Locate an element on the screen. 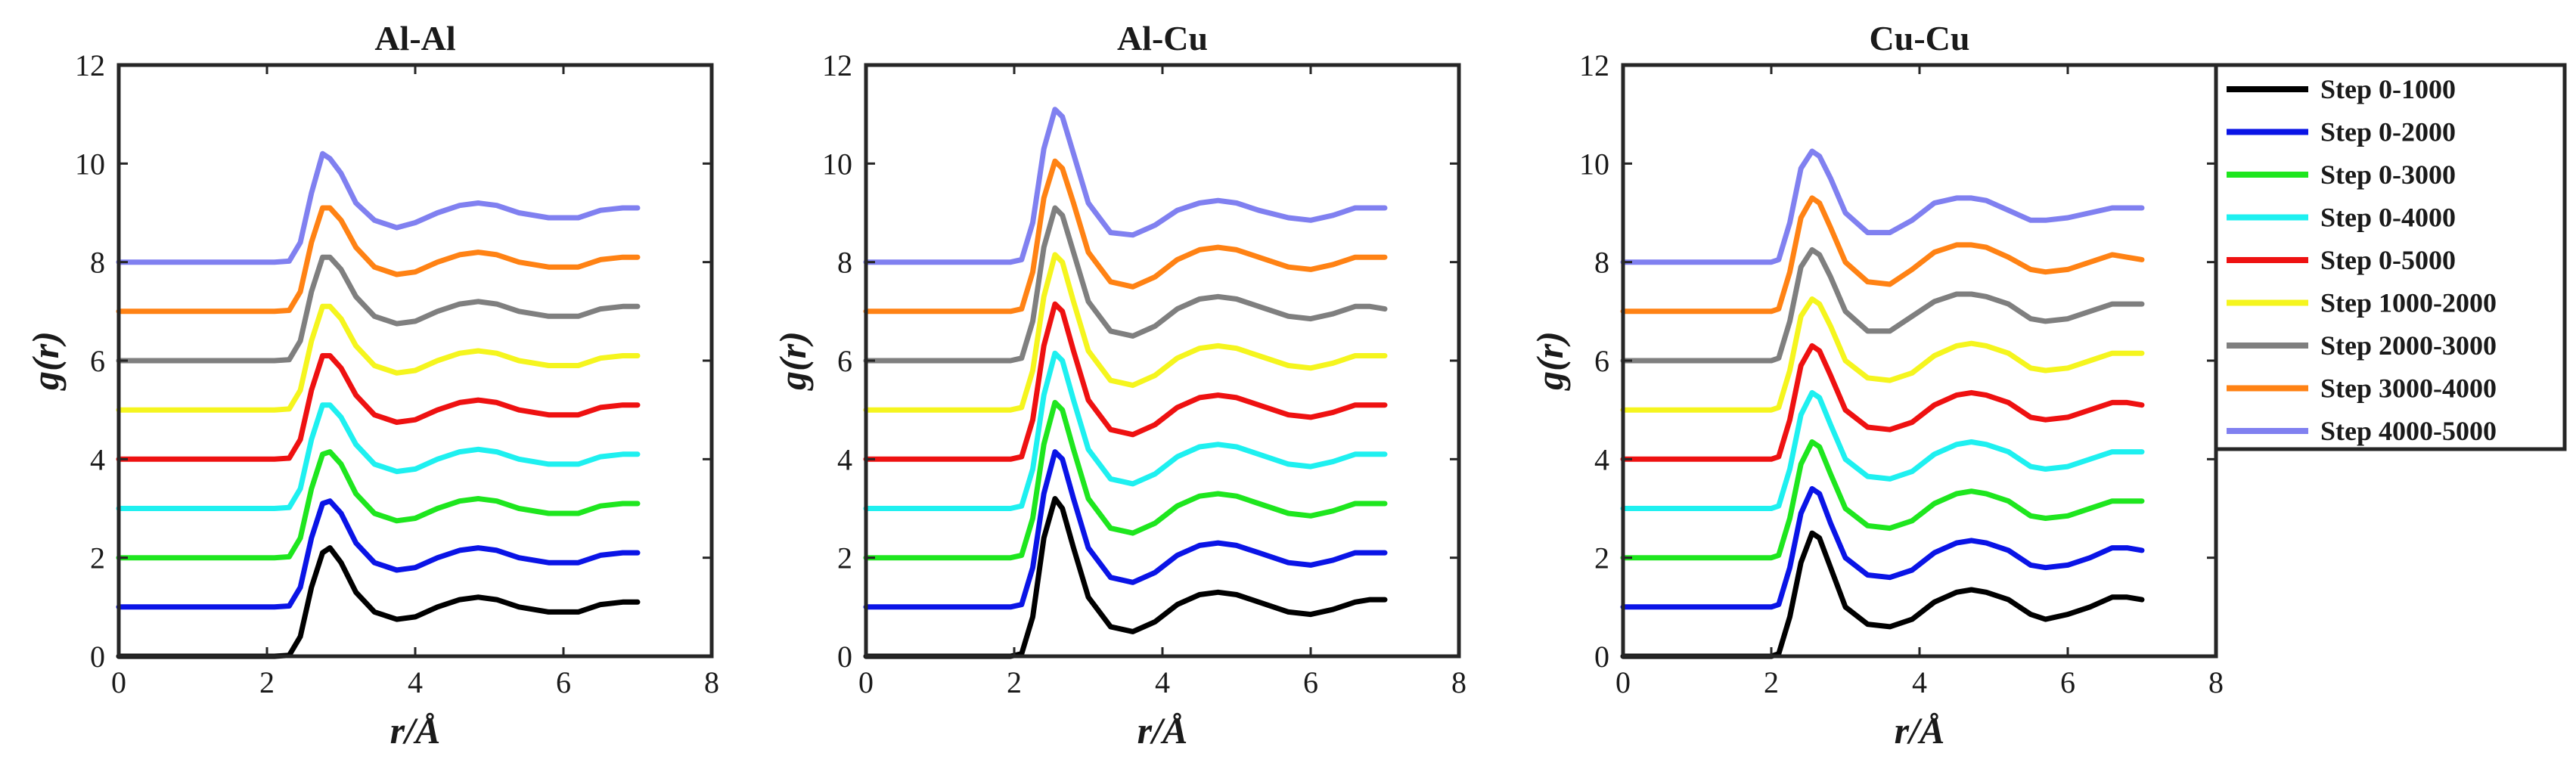 Image resolution: width=2576 pixels, height=778 pixels. series-line-cu-cu-step-0-2000 is located at coordinates (1882, 547).